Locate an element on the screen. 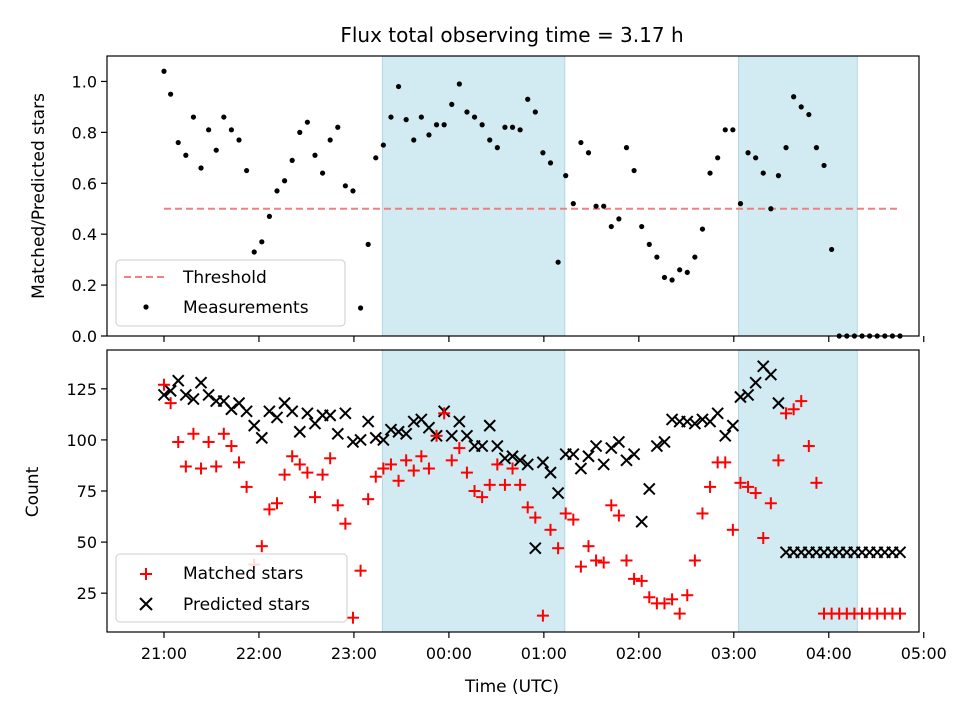 This screenshot has height=720, width=960. y-tick-label: 125 is located at coordinates (81, 389).